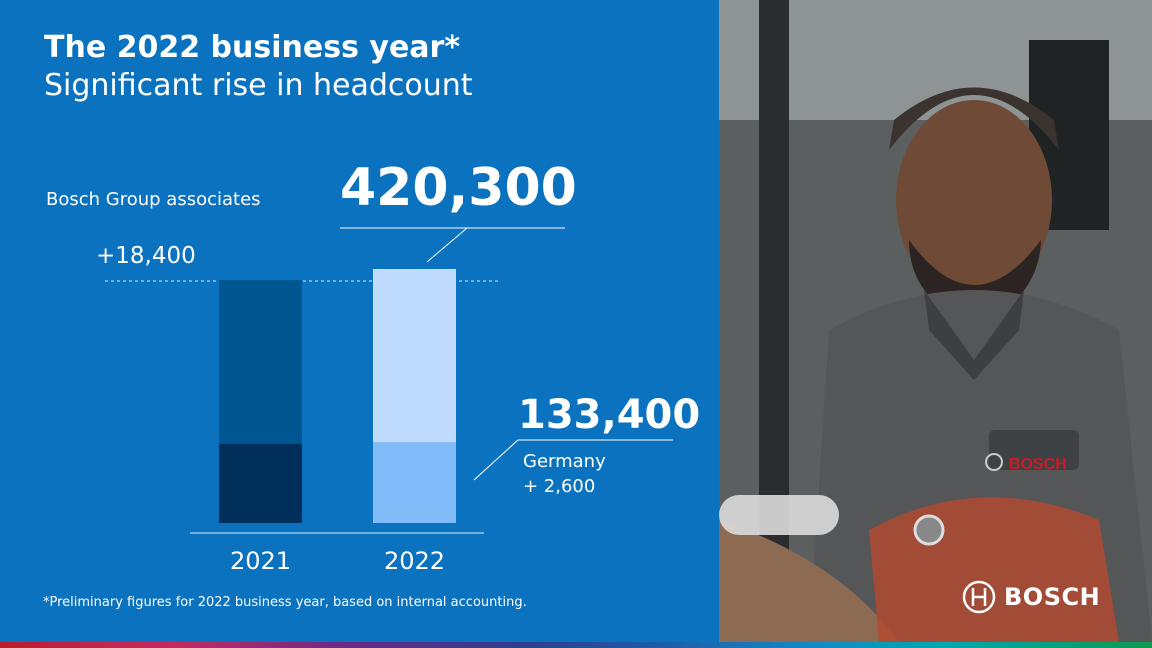 The width and height of the screenshot is (1152, 648). Describe the element at coordinates (146, 256) in the screenshot. I see `total-increase-callout: +18,400` at that location.